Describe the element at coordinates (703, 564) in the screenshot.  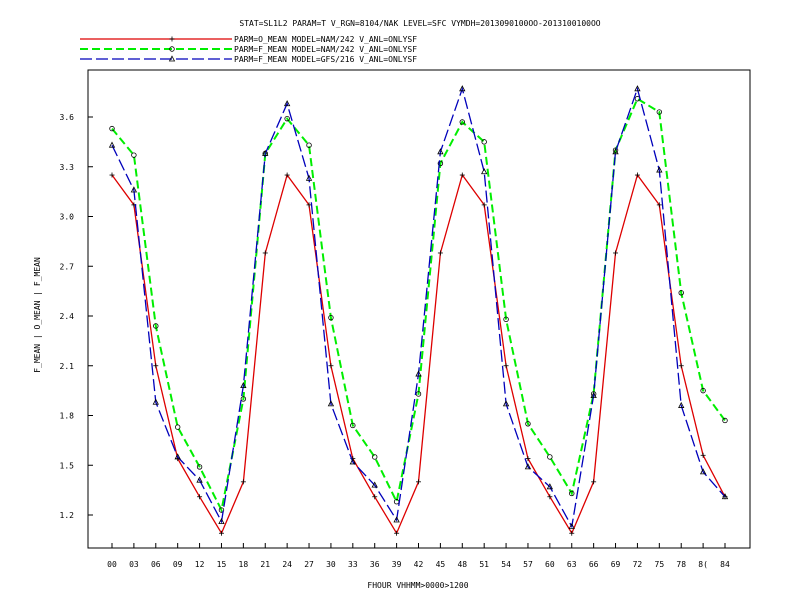
I see `x-tick-label: 8(` at that location.